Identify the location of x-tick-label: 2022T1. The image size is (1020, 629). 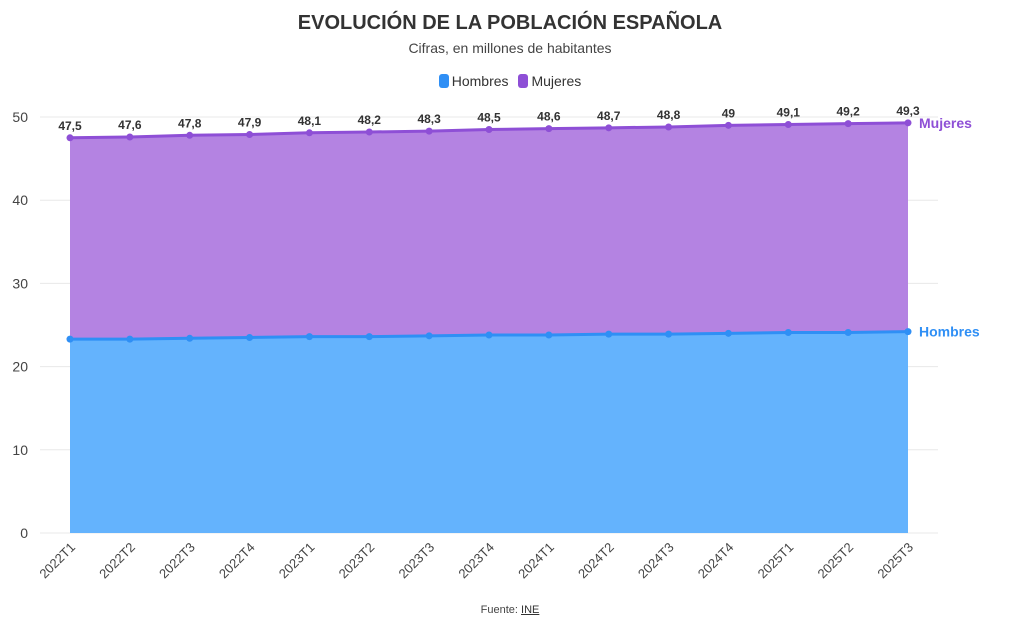
(57, 561).